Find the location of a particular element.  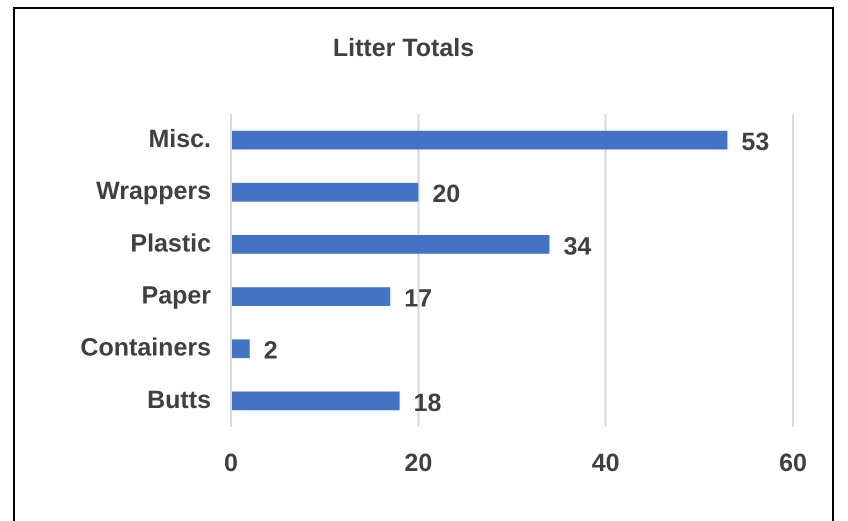

data-label: 53 is located at coordinates (755, 142).